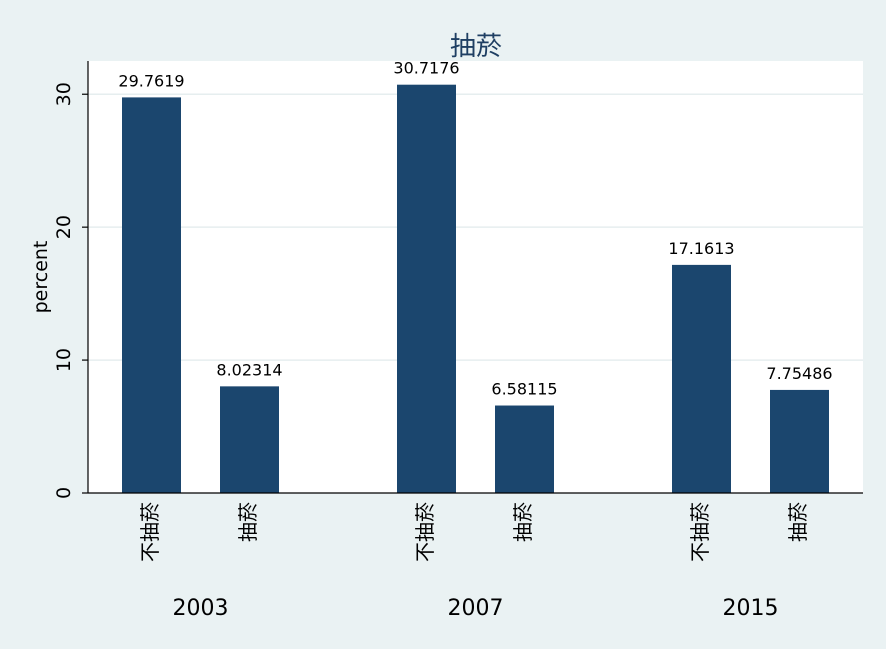 This screenshot has width=886, height=649. I want to click on y-tick-label: 10, so click(64, 360).